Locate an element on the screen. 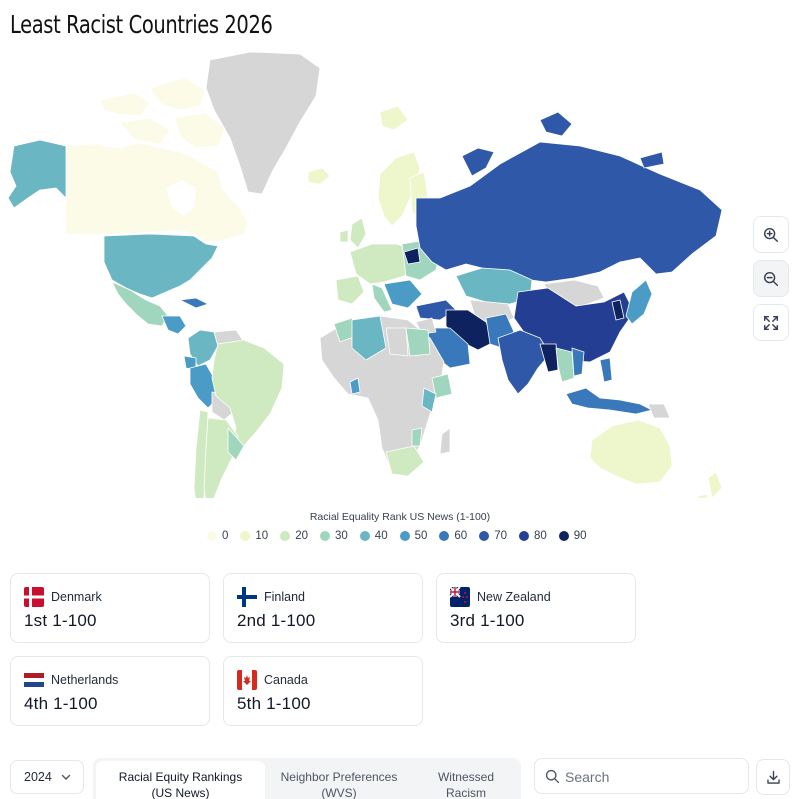 The width and height of the screenshot is (800, 799). zoom-out-icon is located at coordinates (771, 278).